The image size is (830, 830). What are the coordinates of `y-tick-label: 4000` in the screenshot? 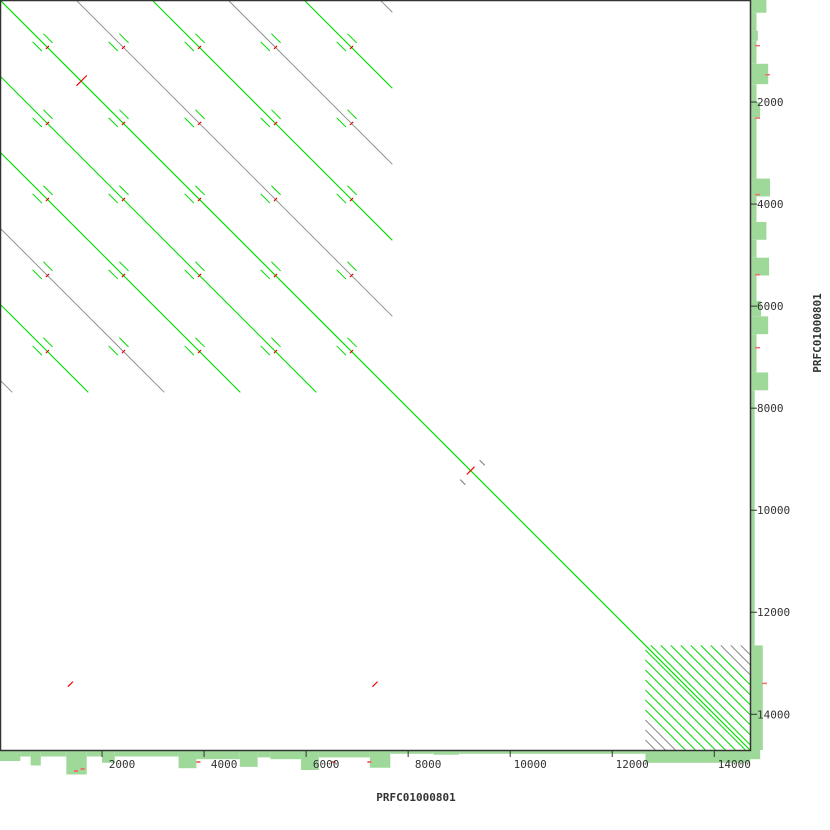 It's located at (770, 204).